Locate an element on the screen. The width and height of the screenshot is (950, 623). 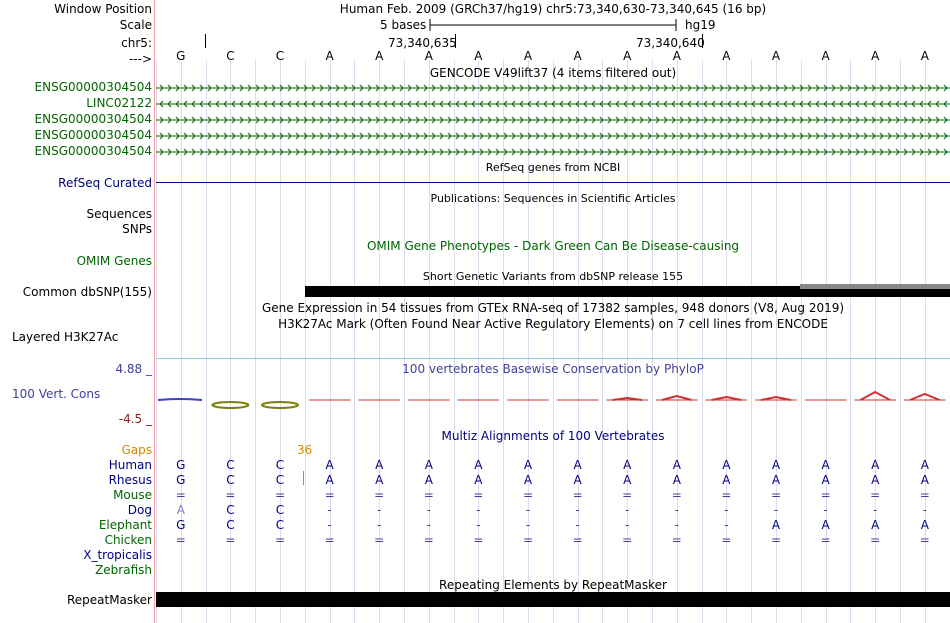
phylop-max-label: 4.88 _ is located at coordinates (133, 369).